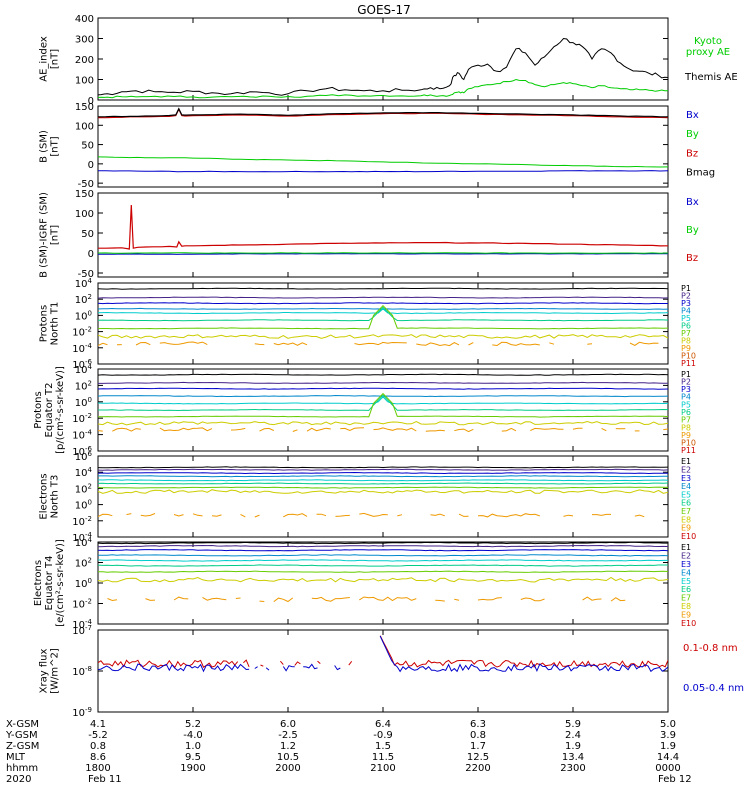 The height and width of the screenshot is (800, 750). What do you see at coordinates (55, 671) in the screenshot?
I see `y-axis-label: [W/m^2]` at bounding box center [55, 671].